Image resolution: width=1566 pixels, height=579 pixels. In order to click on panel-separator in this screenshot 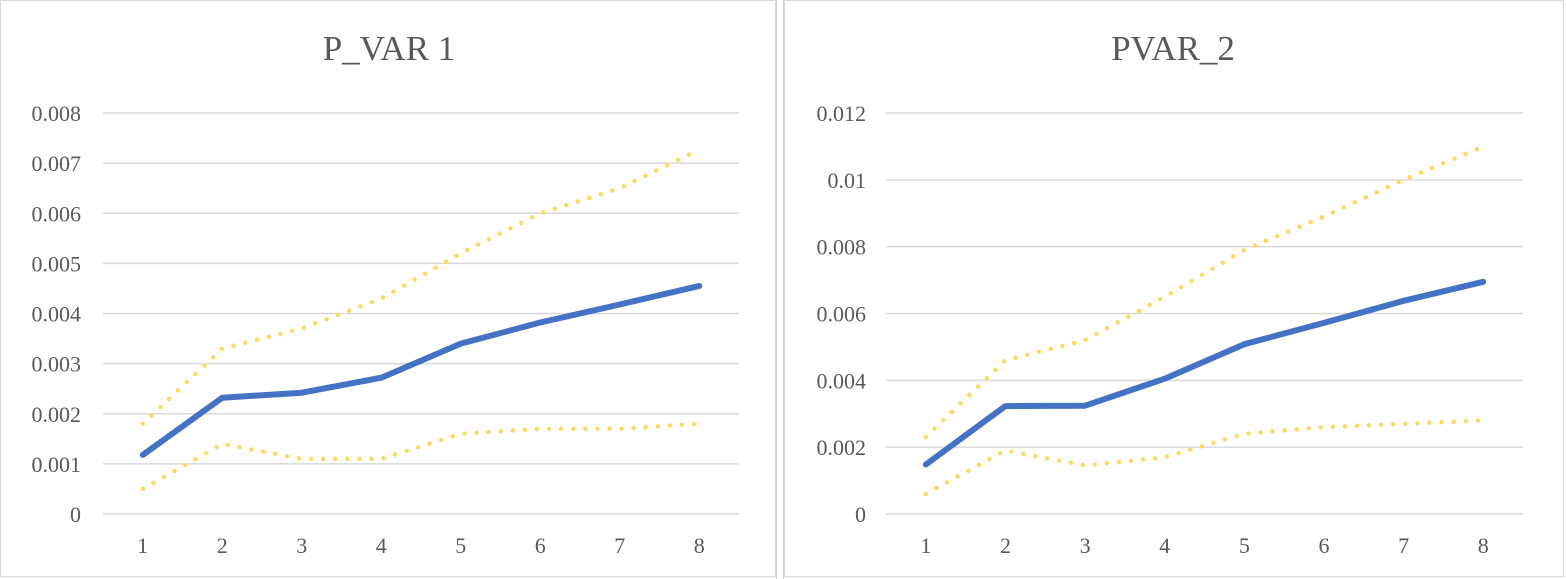, I will do `click(780, 289)`.